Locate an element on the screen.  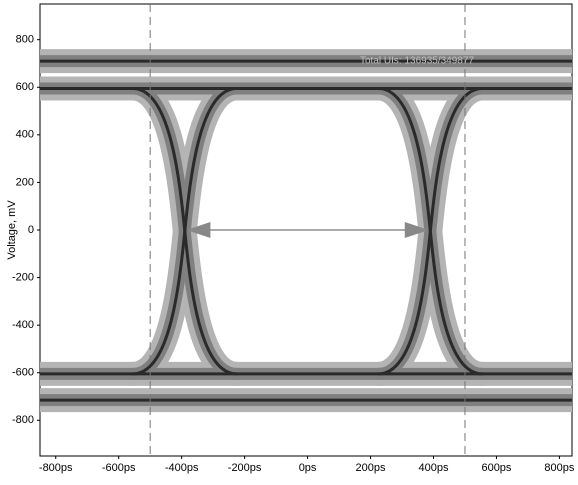
x-tick-label: 400ps is located at coordinates (433, 468).